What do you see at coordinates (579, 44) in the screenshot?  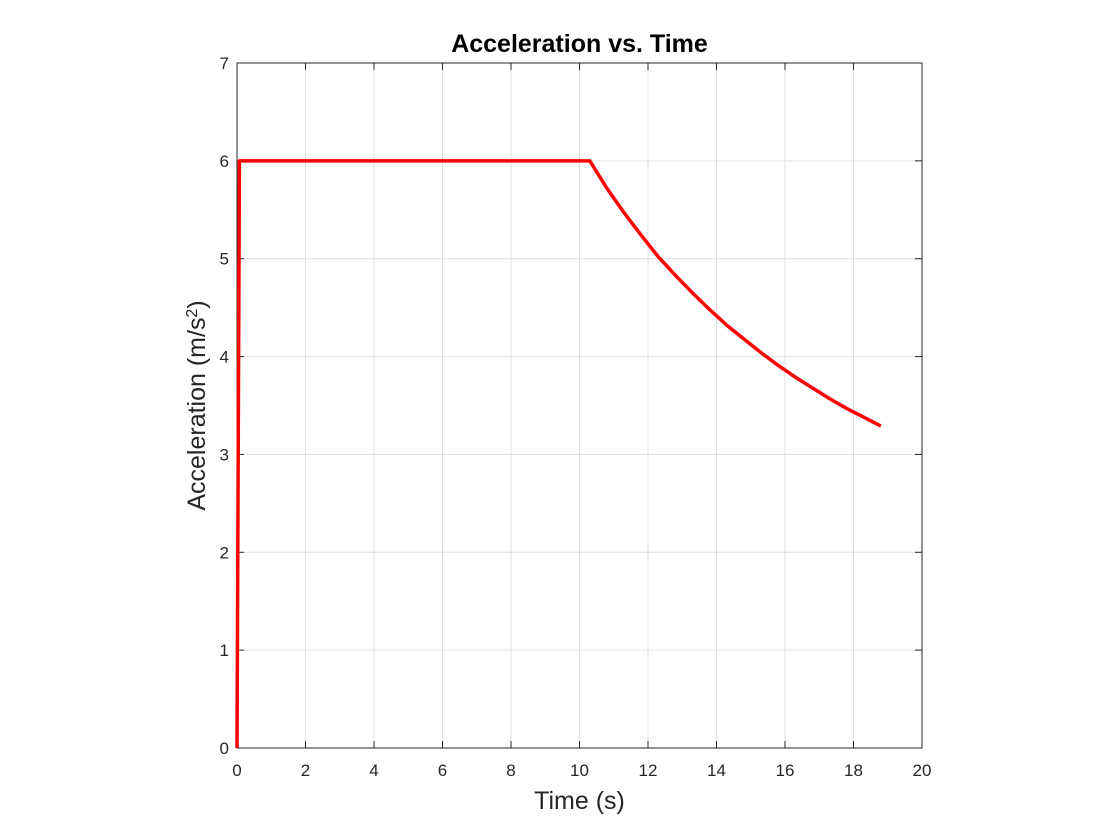 I see `chart-title: Acceleration vs. Time` at bounding box center [579, 44].